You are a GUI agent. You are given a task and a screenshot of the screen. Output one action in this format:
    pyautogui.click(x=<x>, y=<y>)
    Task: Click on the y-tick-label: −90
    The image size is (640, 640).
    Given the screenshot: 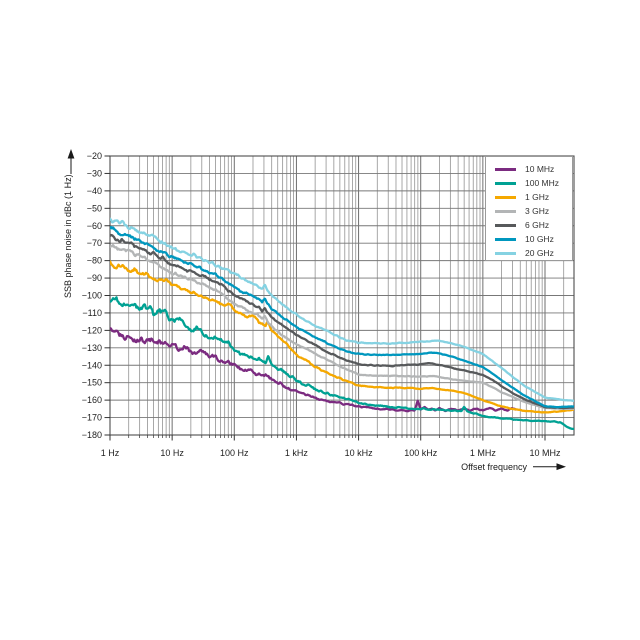 What is the action you would take?
    pyautogui.click(x=94, y=278)
    